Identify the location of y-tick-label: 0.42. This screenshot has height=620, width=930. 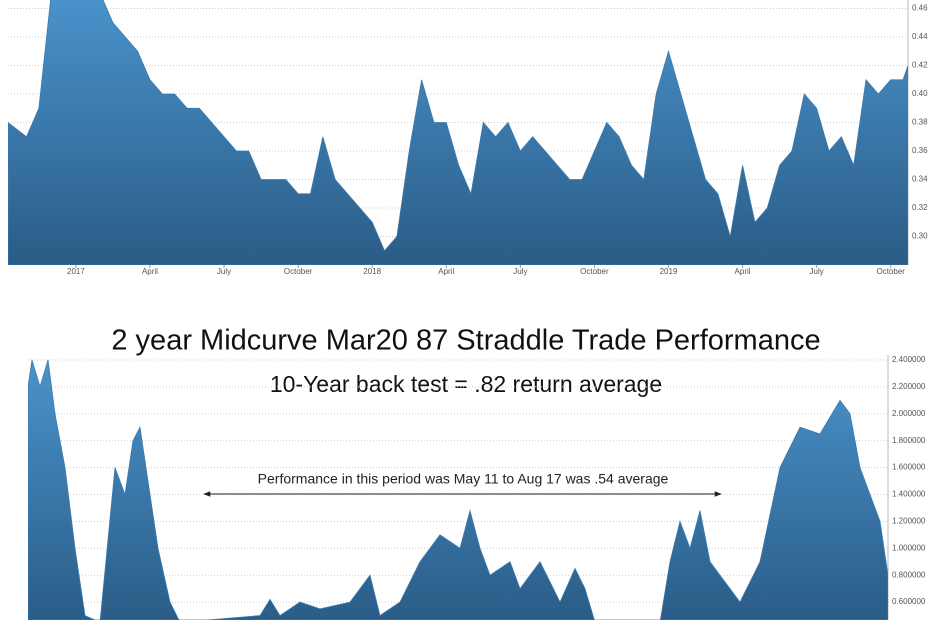
(920, 65).